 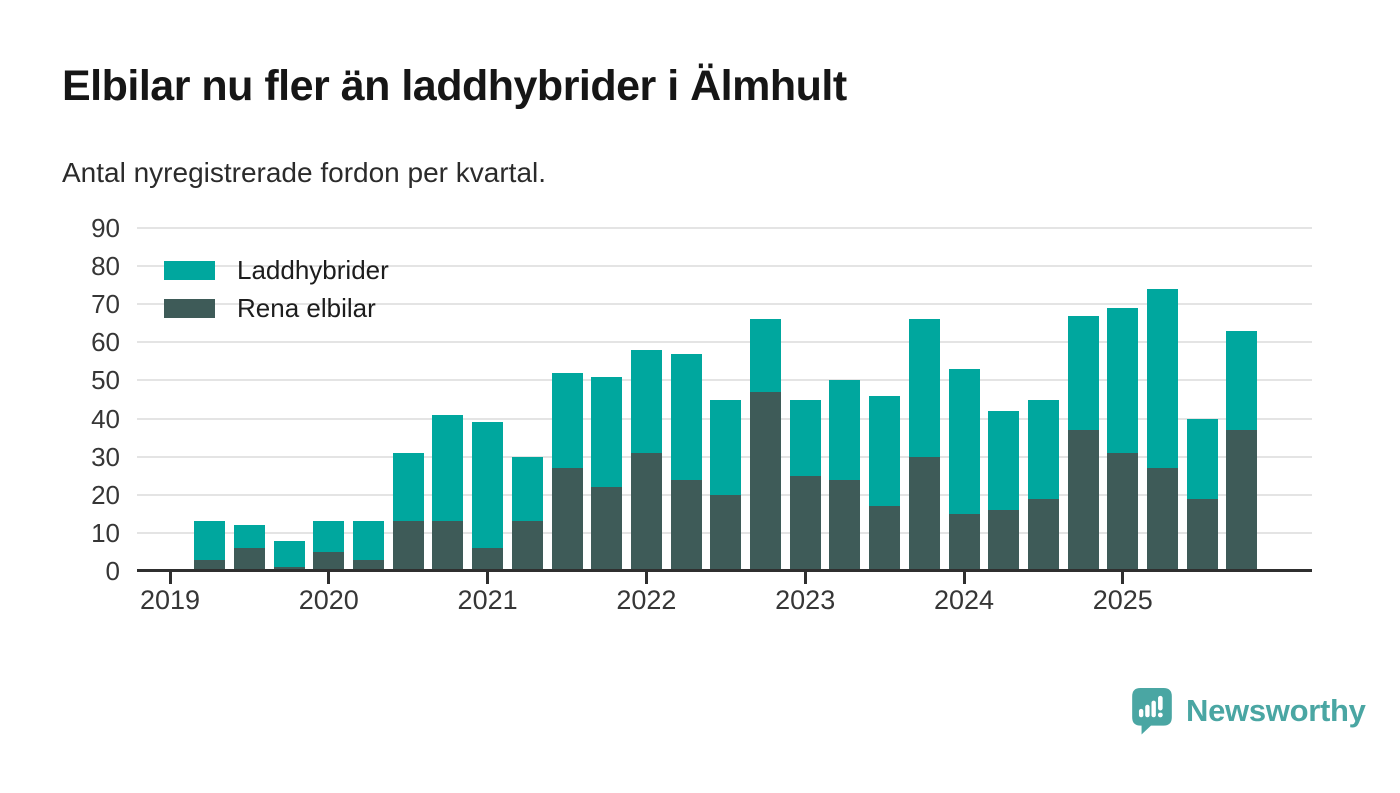 I want to click on bar-stack-2020-Q3, so click(x=408, y=511).